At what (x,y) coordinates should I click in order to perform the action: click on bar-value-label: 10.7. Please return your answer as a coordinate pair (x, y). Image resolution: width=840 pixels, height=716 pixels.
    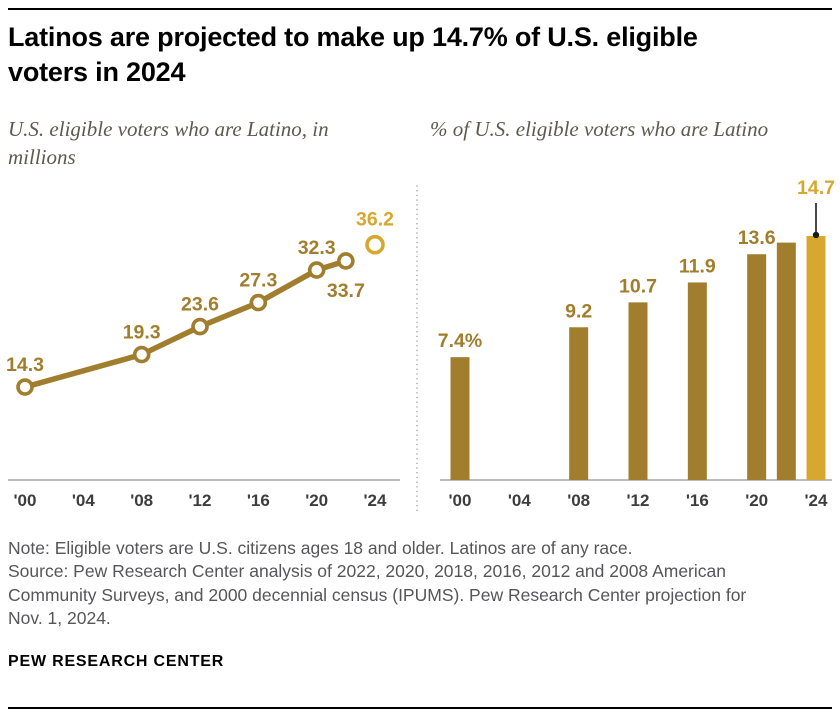
    Looking at the image, I should click on (638, 286).